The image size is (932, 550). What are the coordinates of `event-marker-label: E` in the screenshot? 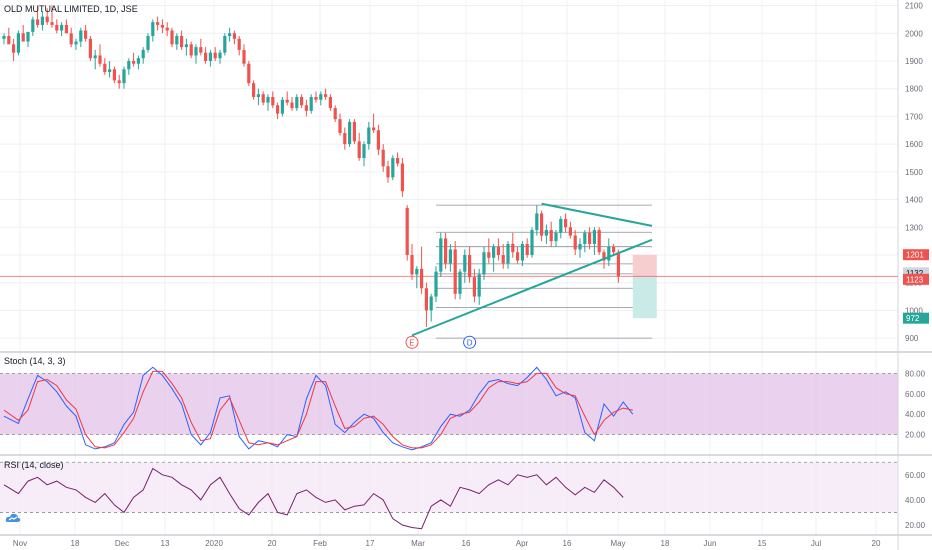 It's located at (411, 342).